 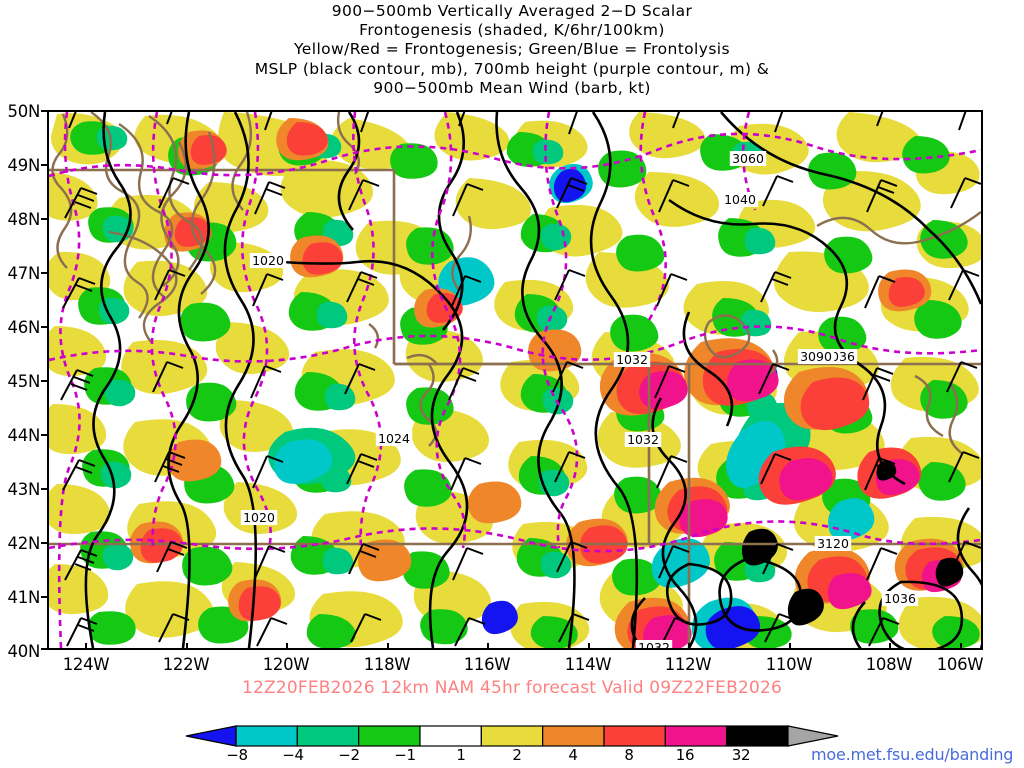 What do you see at coordinates (24, 327) in the screenshot?
I see `y-tick-46n: 46N` at bounding box center [24, 327].